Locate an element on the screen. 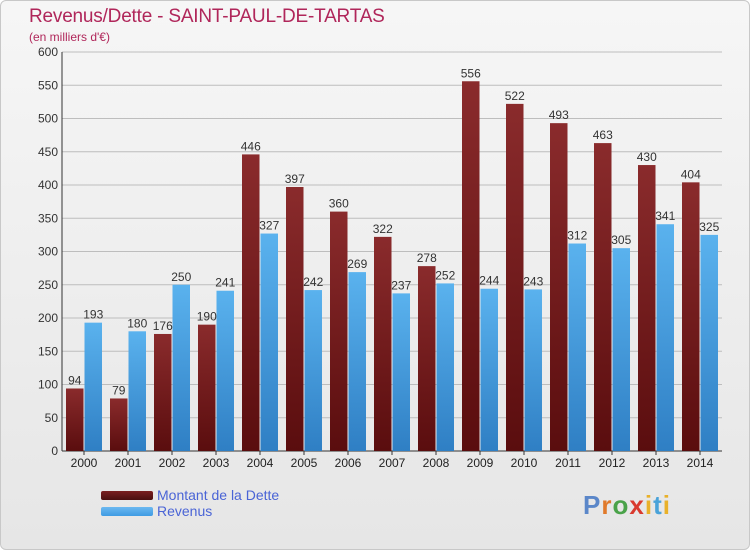  data-label-dette: 556 is located at coordinates (471, 73).